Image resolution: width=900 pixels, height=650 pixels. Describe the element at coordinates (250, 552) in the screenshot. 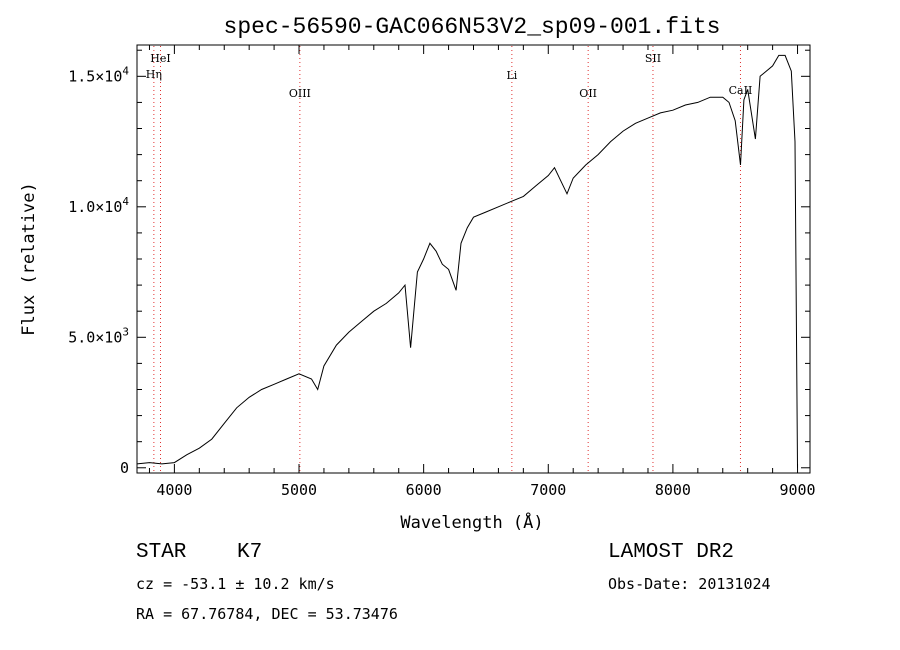

I see `spectral-subclass: K7` at that location.